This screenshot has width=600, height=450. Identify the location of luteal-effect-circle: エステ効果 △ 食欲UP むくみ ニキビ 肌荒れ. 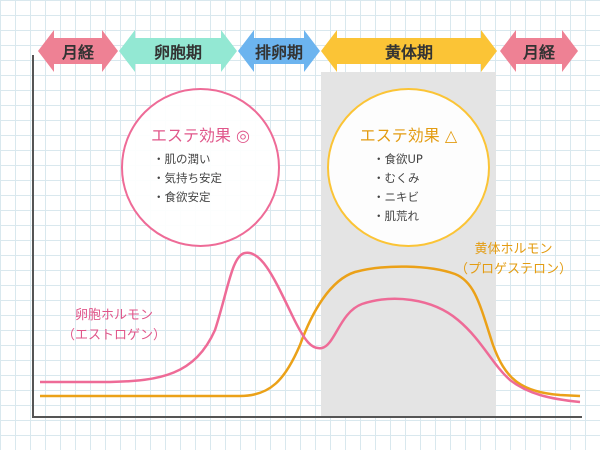
(408, 167).